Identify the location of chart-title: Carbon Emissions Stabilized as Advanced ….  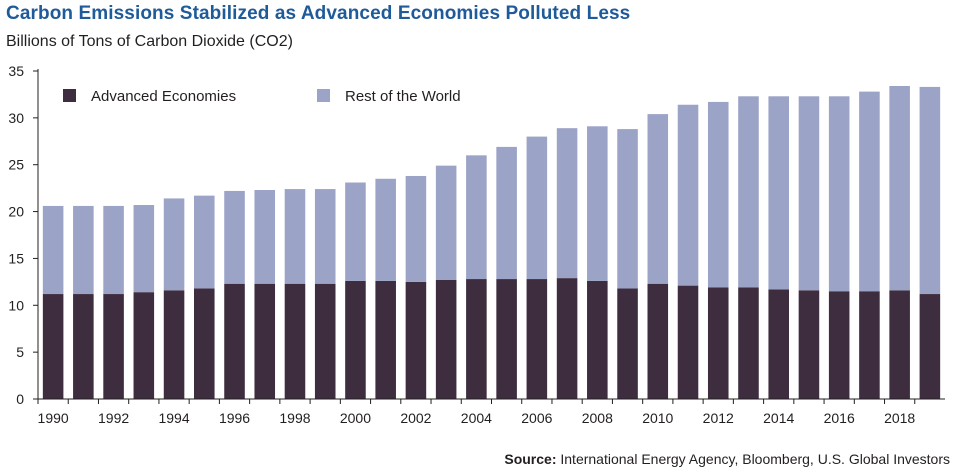
(318, 13).